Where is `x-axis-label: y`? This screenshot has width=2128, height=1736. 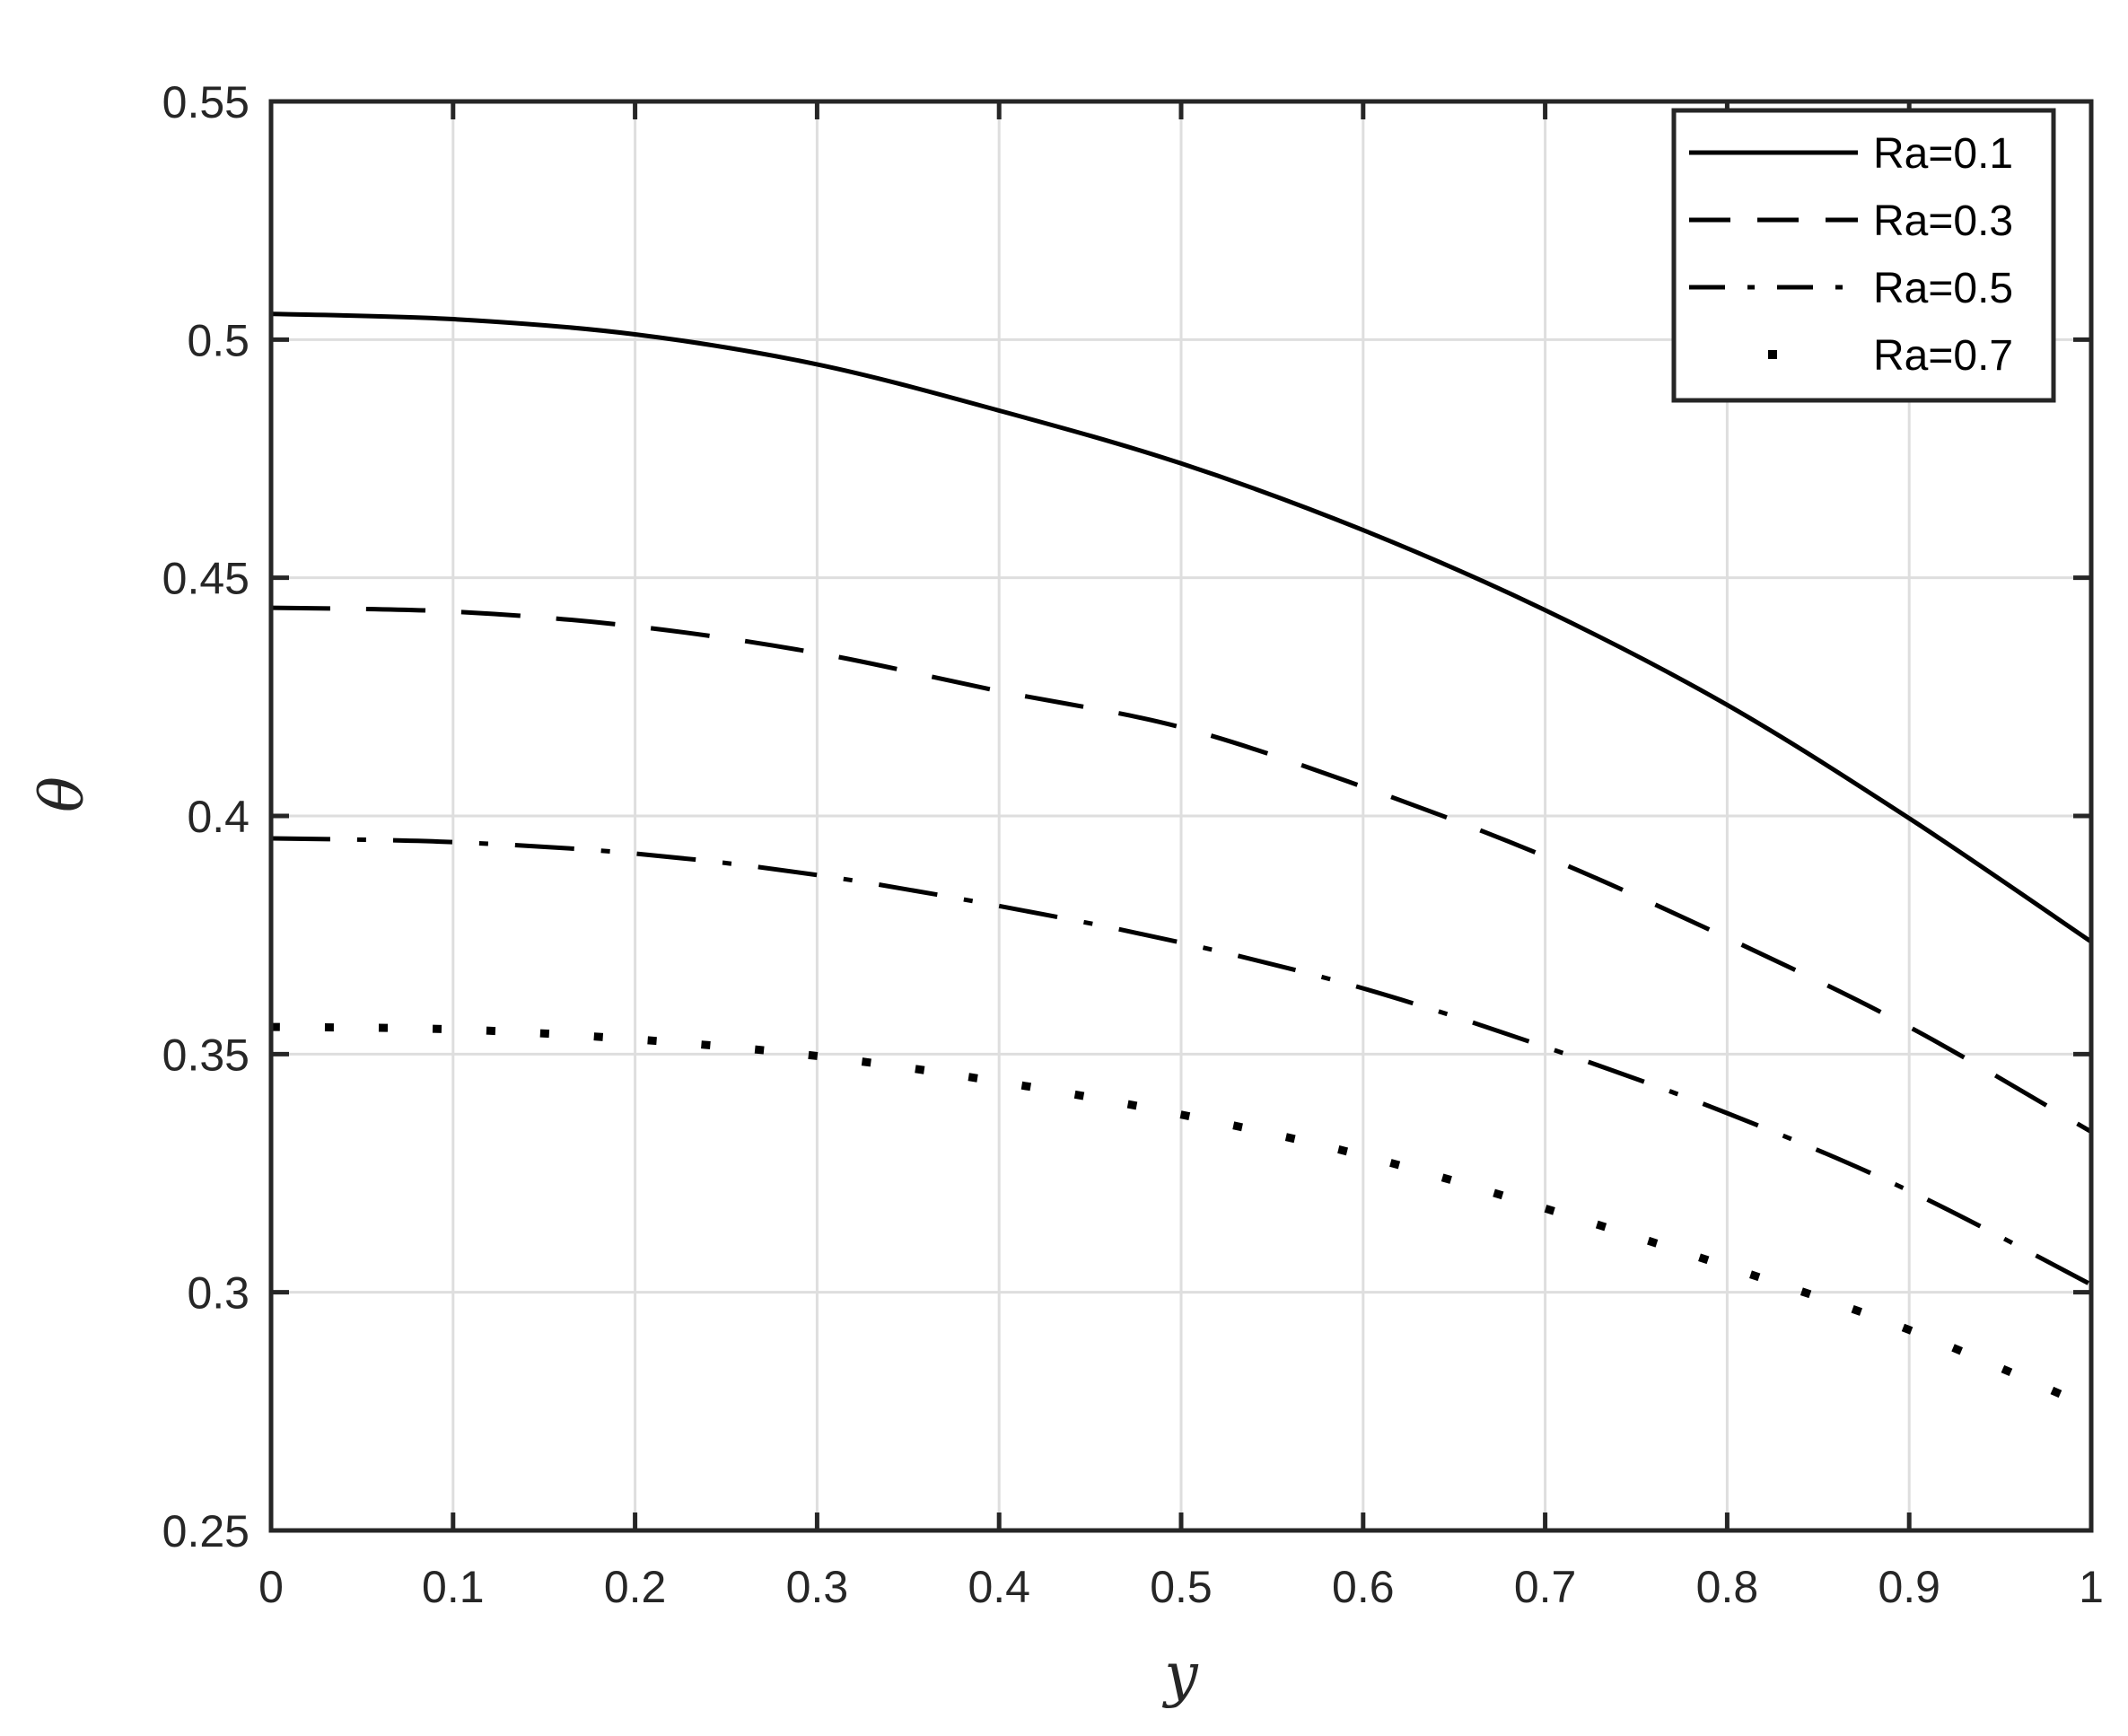
x-axis-label: y is located at coordinates (1179, 1675).